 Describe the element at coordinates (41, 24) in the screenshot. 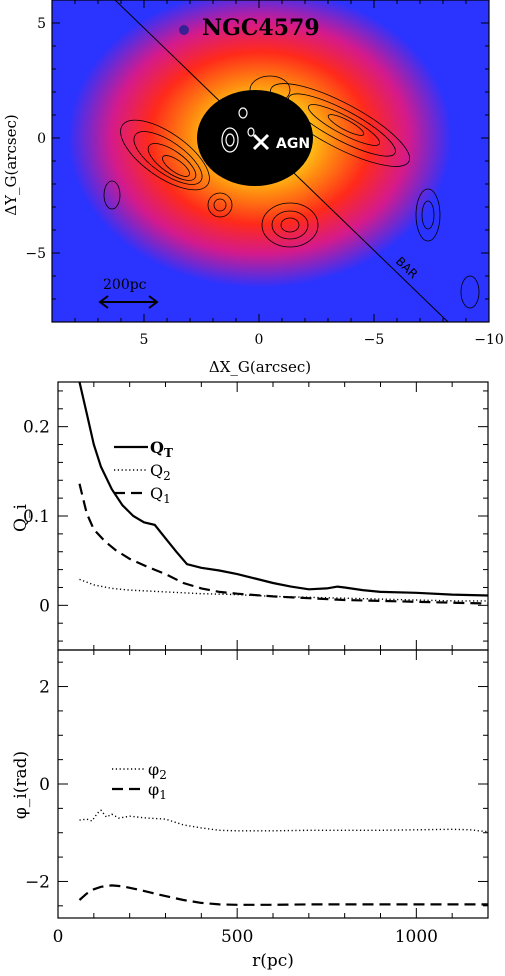

I see `image-ytick-label: 5` at that location.